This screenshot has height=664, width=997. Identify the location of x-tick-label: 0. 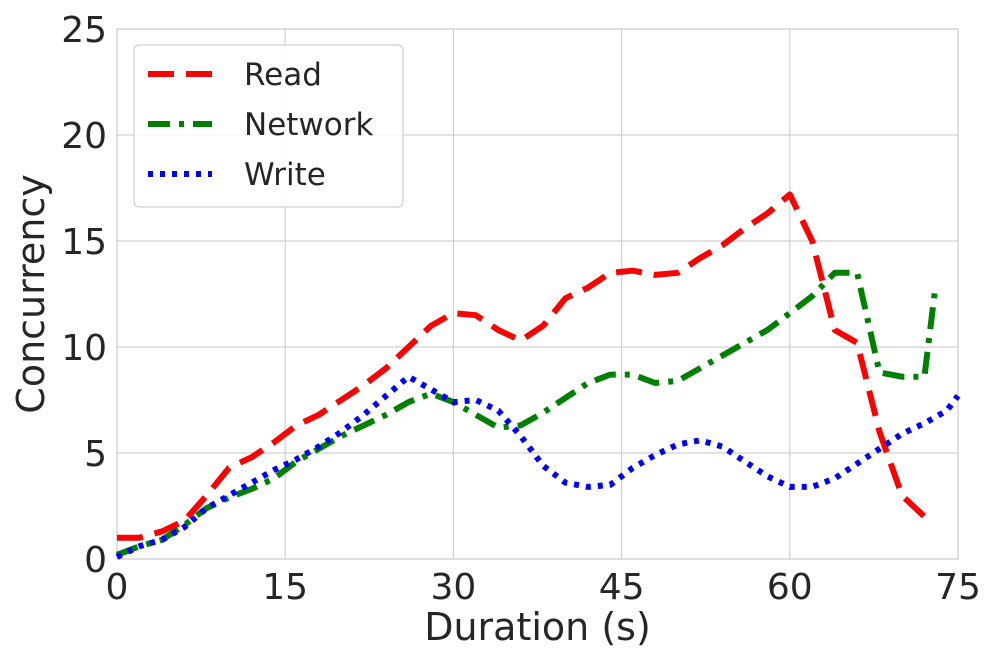
(117, 587).